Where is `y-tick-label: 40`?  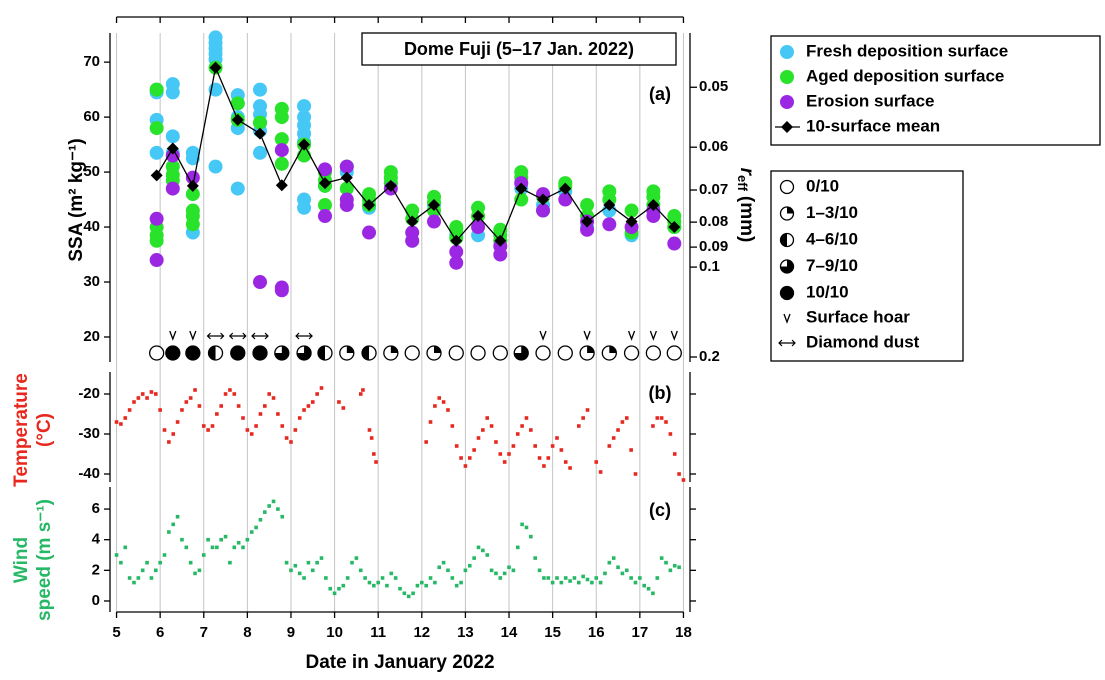
y-tick-label: 40 is located at coordinates (91, 226).